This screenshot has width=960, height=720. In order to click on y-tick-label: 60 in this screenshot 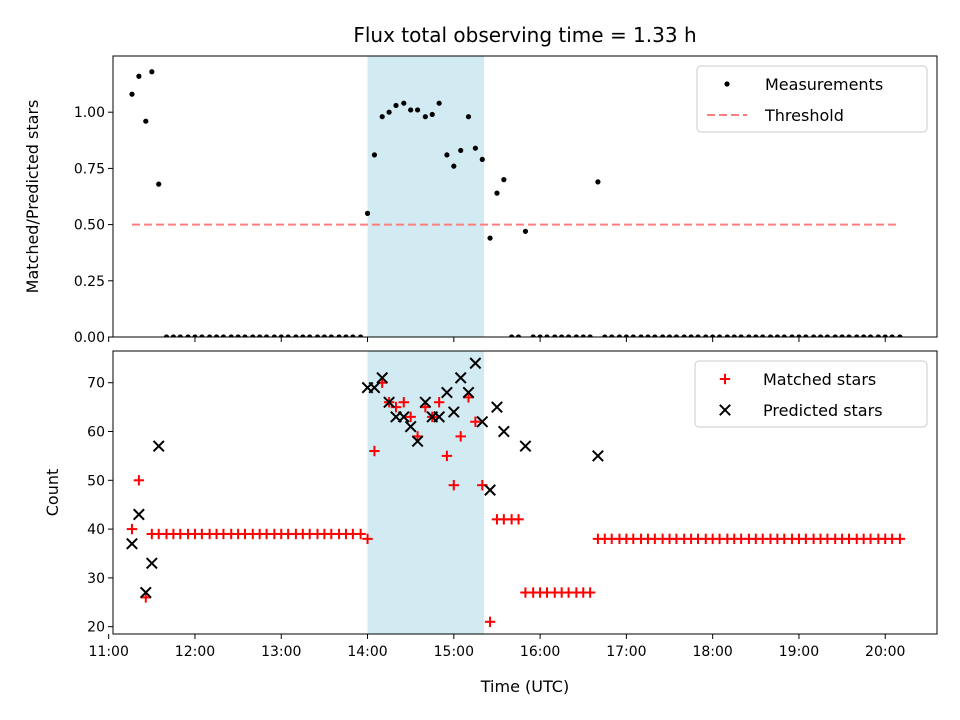, I will do `click(96, 433)`.